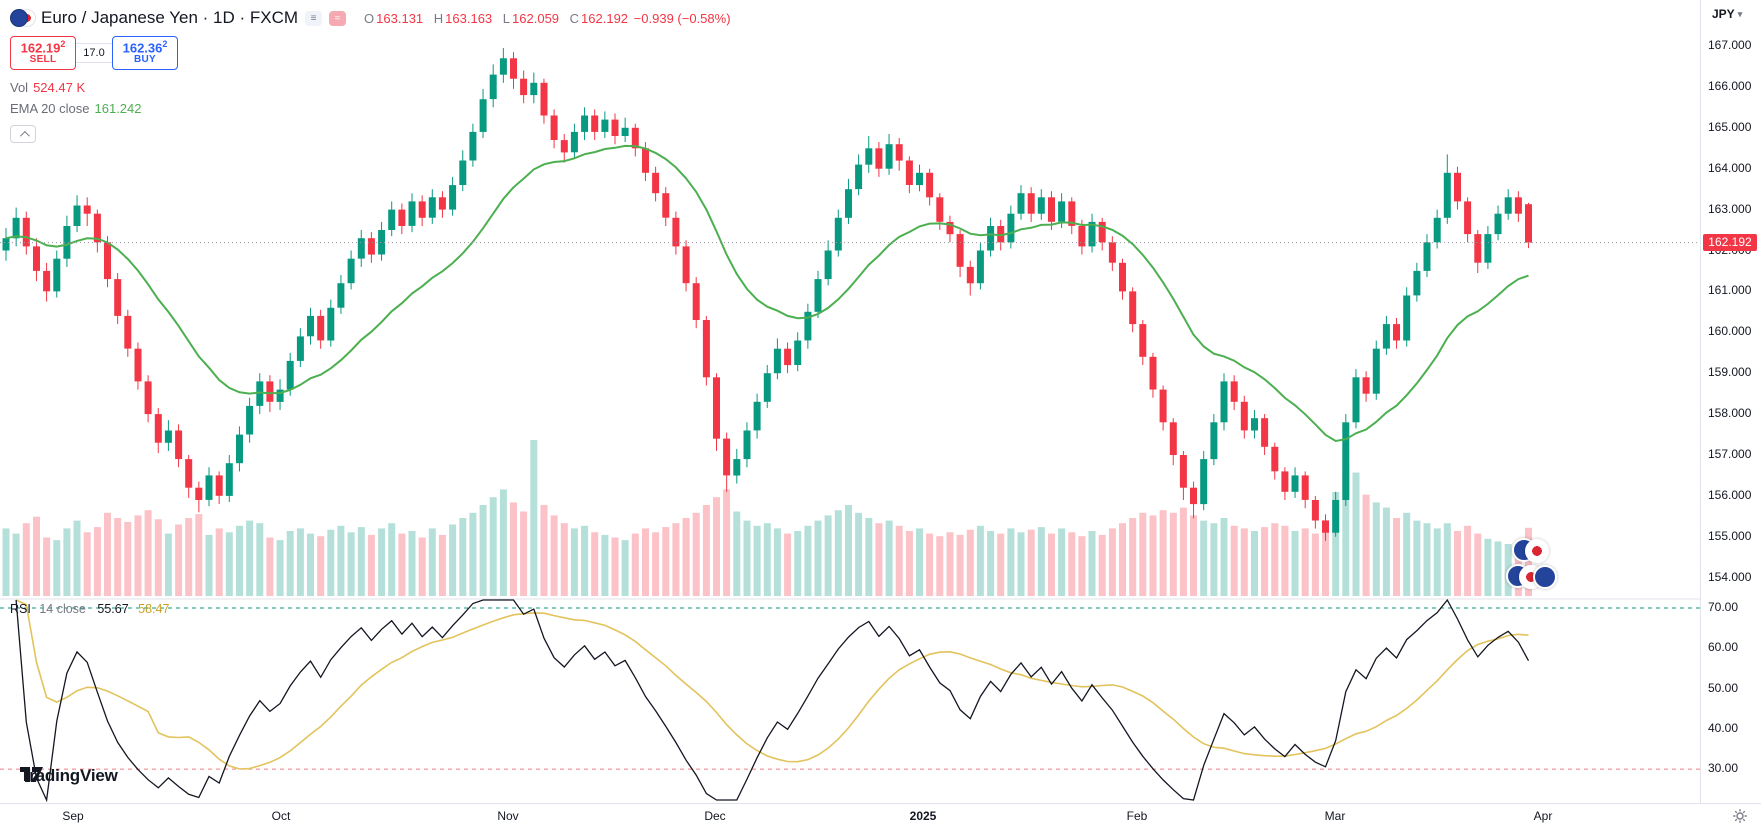 The height and width of the screenshot is (829, 1761). I want to click on currency-selector: JPY ▾, so click(1727, 14).